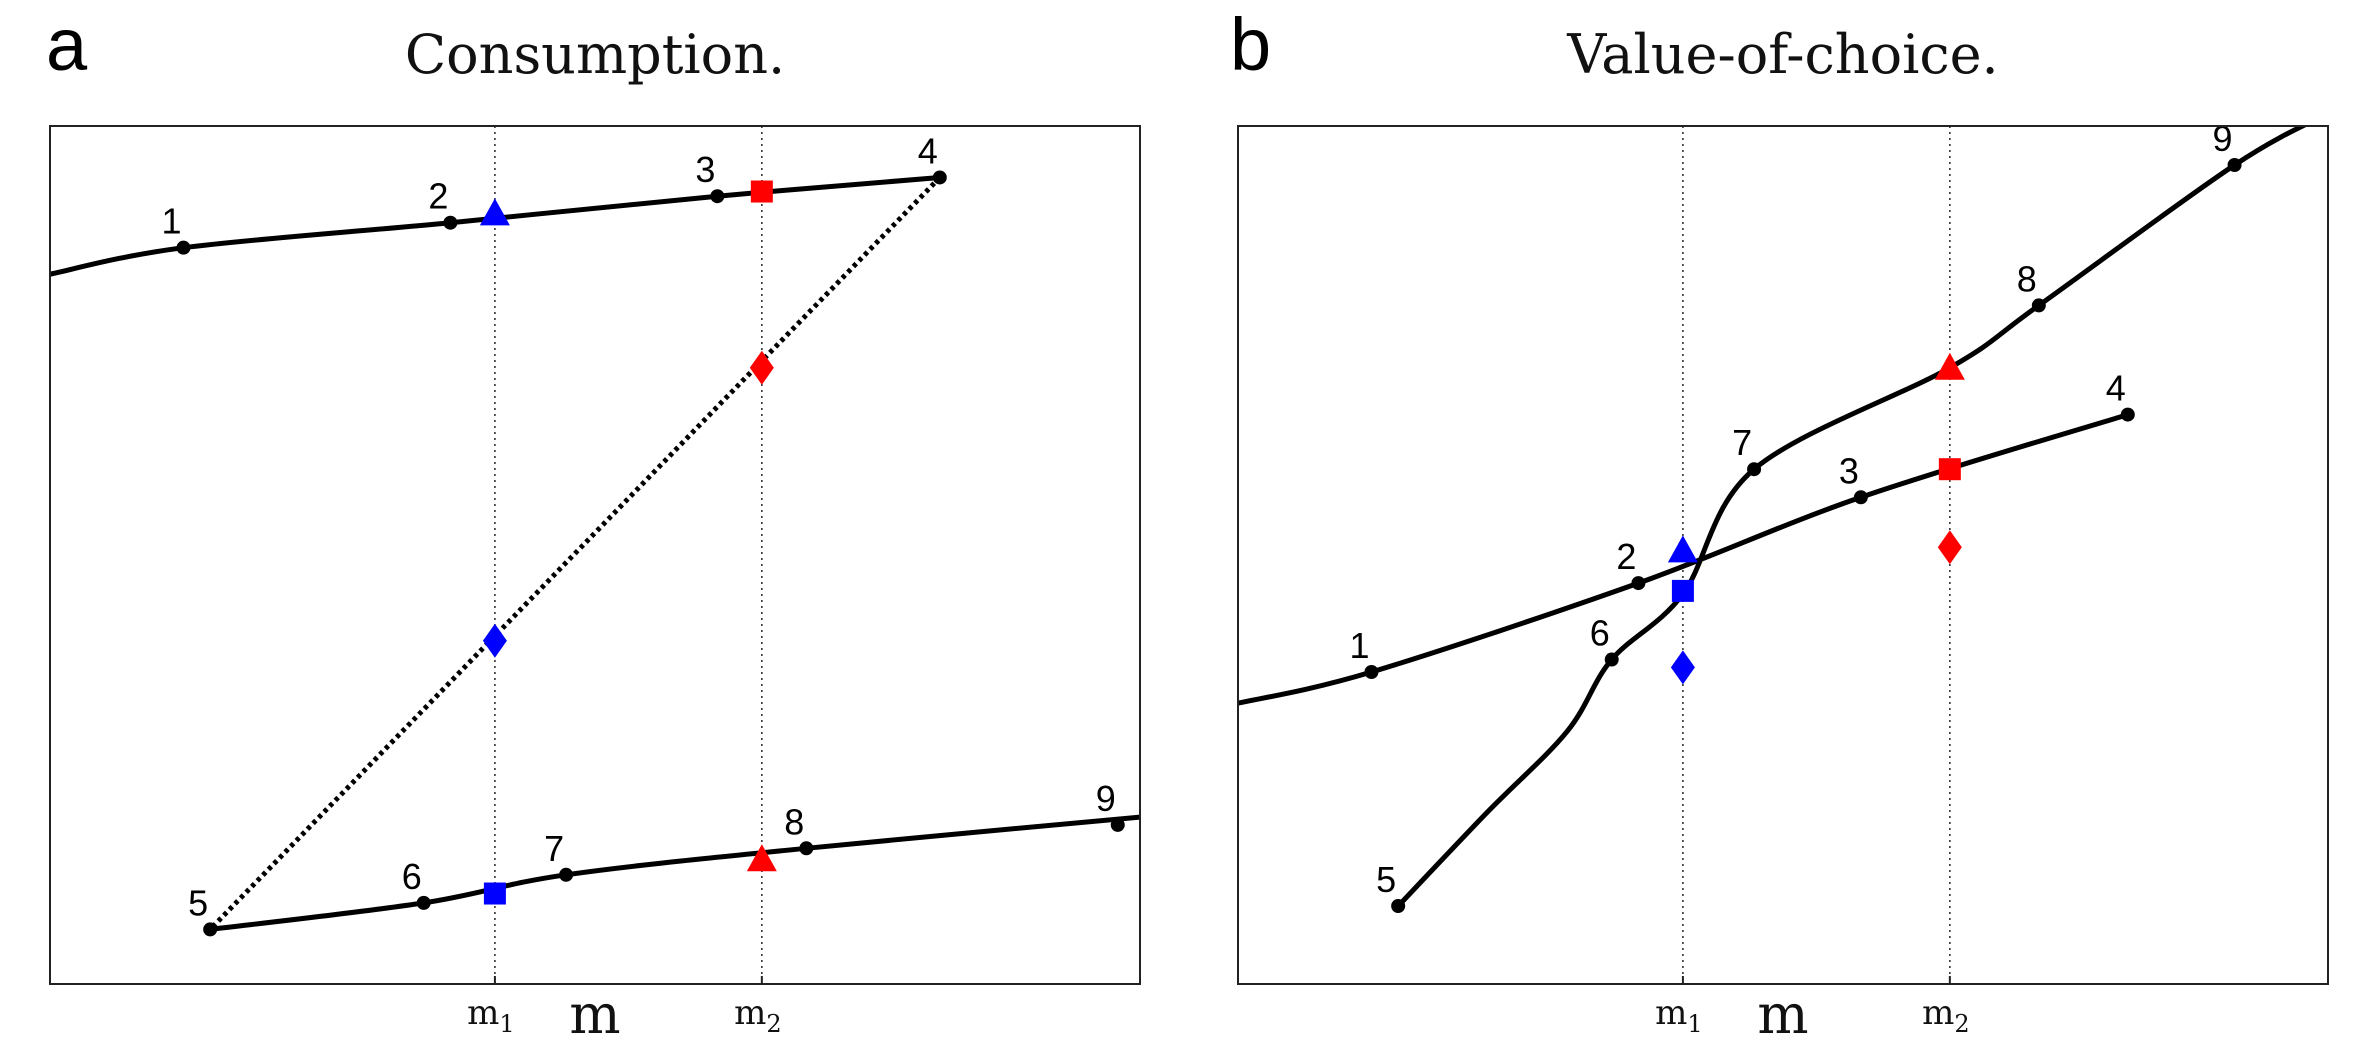  What do you see at coordinates (595, 1014) in the screenshot?
I see `panel-a-xlabel: m` at bounding box center [595, 1014].